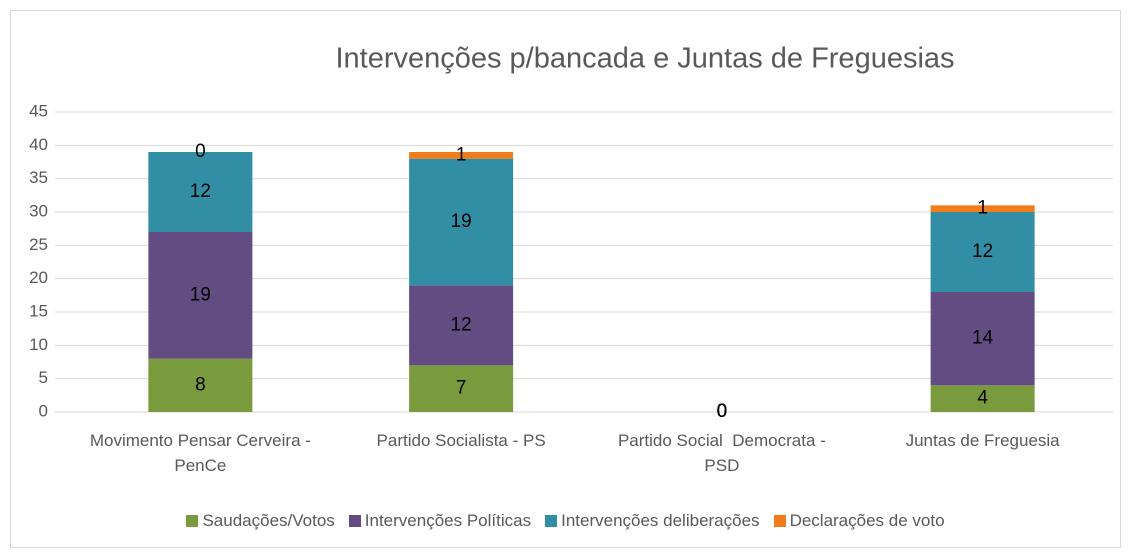 The image size is (1131, 558). What do you see at coordinates (461, 440) in the screenshot?
I see `x-tick-label: Partido Socialista - PS` at bounding box center [461, 440].